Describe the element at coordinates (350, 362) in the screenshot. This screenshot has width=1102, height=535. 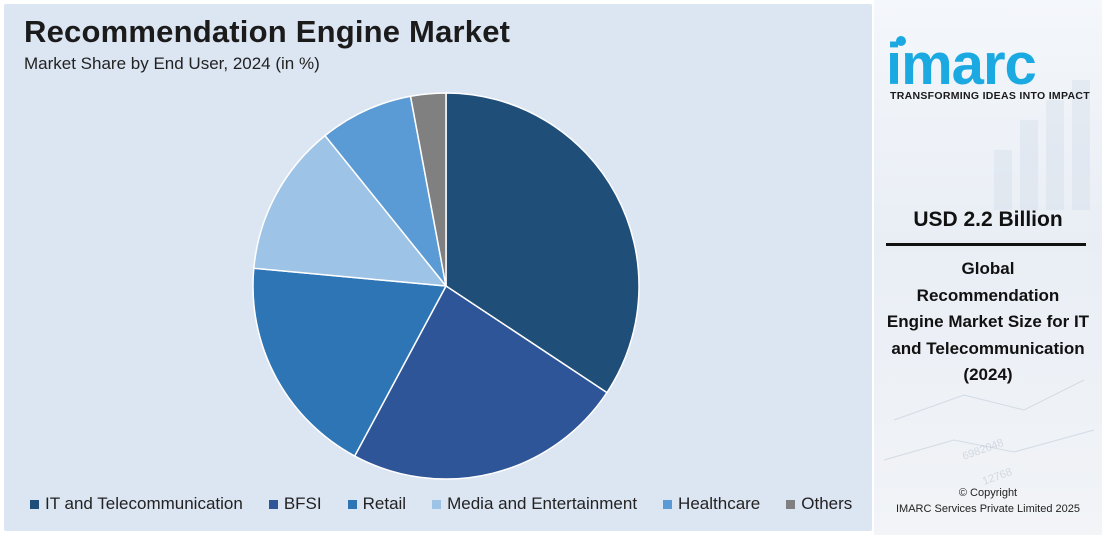
I see `pie-slice-retail` at that location.